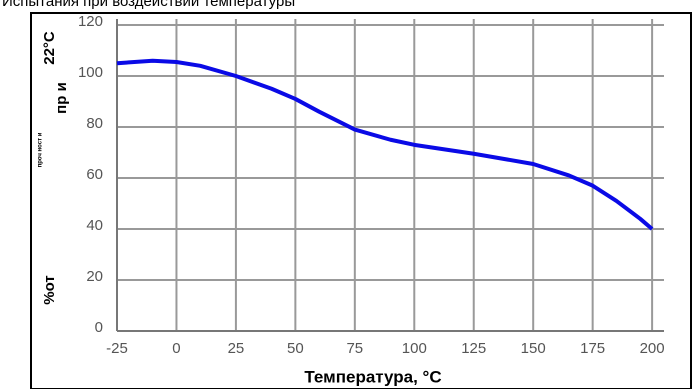 This screenshot has width=693, height=389. I want to click on page-title: Испытания при воздействии температуры, so click(148, 5).